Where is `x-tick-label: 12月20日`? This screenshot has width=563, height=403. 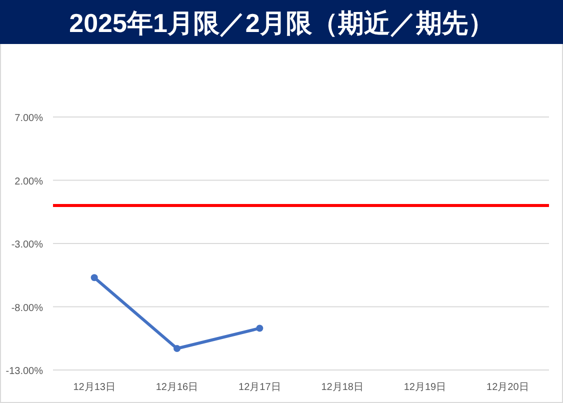
x-tick-label: 12月20日 is located at coordinates (507, 387).